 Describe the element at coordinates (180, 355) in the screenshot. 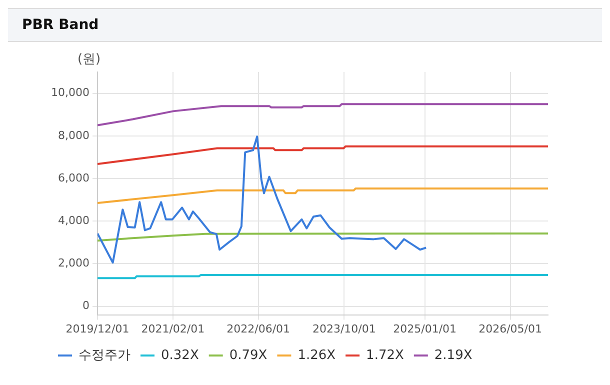

I see `legend-label: 0.32X` at that location.